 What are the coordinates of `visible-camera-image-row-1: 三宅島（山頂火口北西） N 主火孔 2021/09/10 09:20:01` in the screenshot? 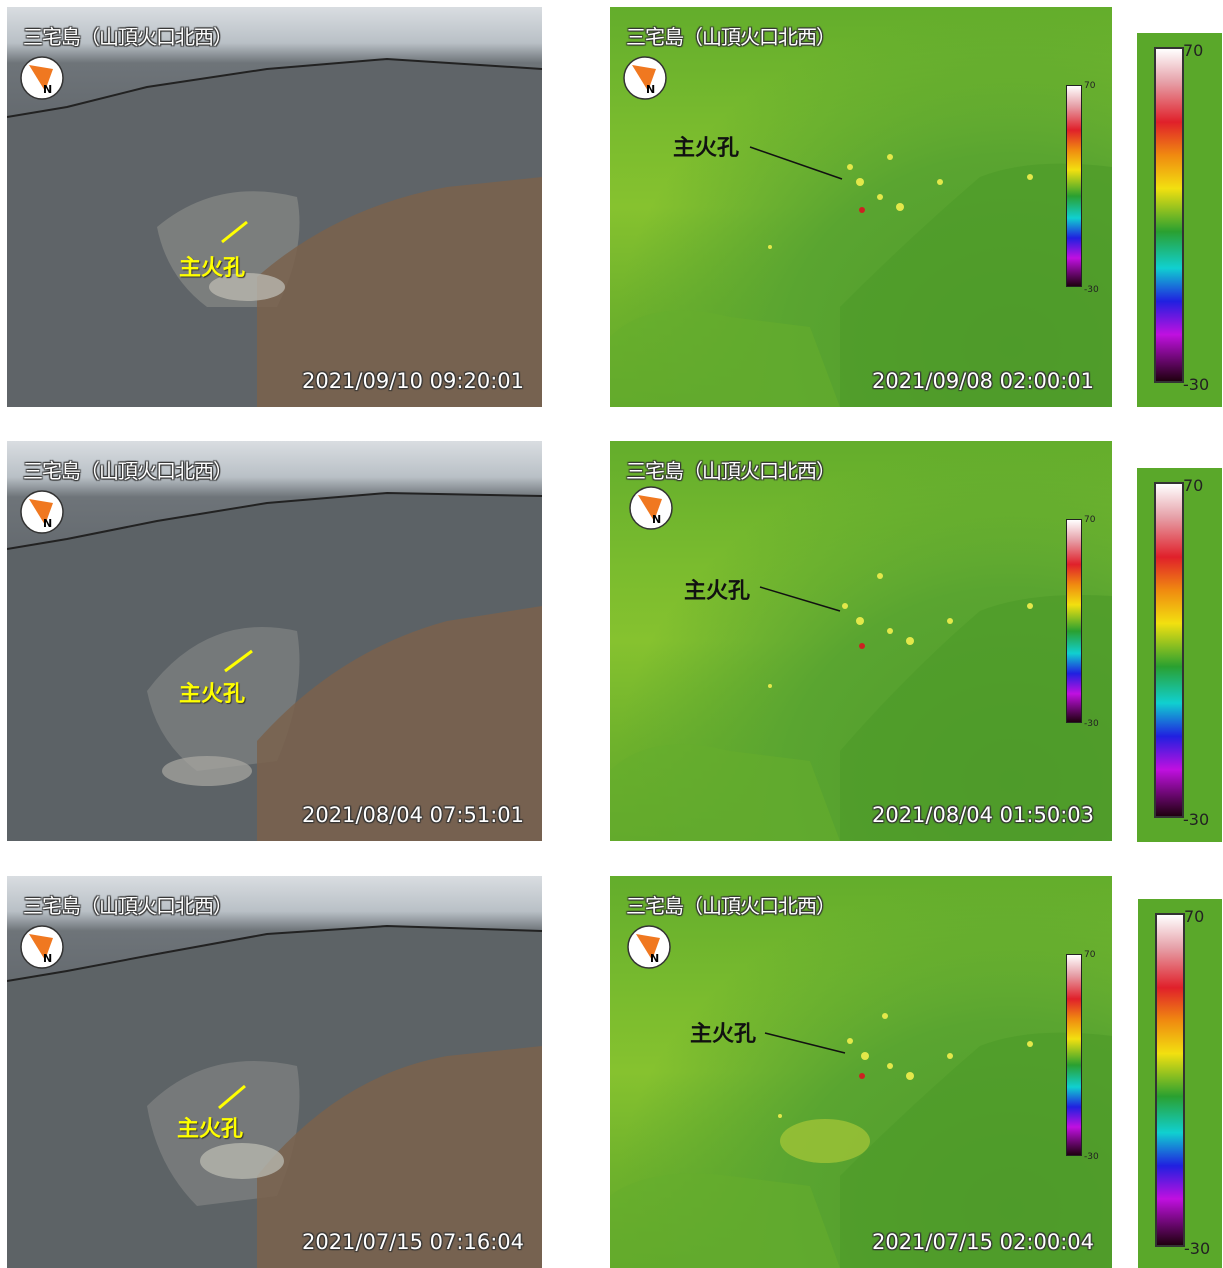 It's located at (274, 207).